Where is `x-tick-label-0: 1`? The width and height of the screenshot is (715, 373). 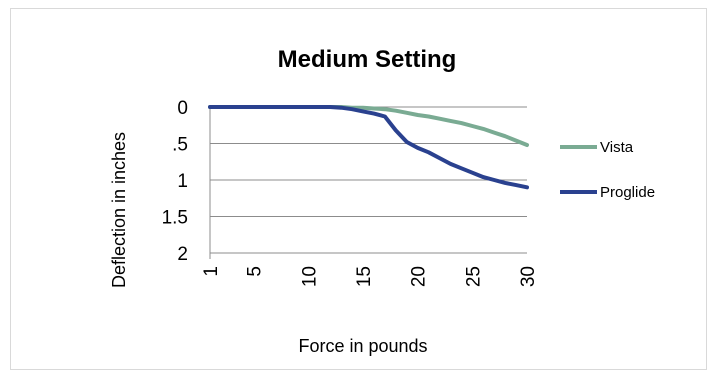 x-tick-label-0: 1 is located at coordinates (211, 271).